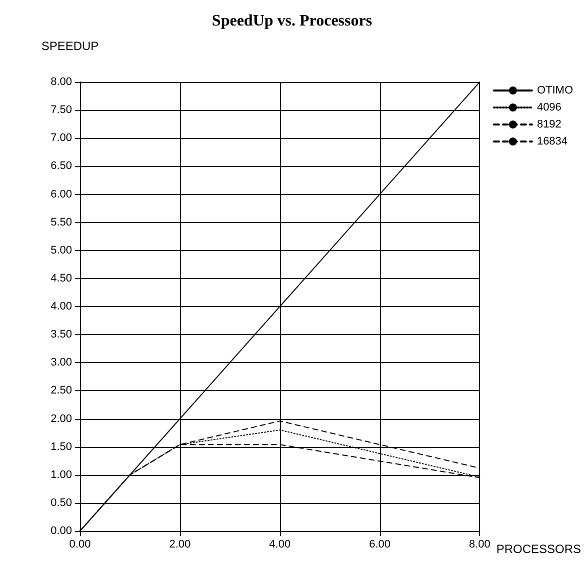 The image size is (584, 573). What do you see at coordinates (61, 166) in the screenshot?
I see `y-tick-label: 6.50` at bounding box center [61, 166].